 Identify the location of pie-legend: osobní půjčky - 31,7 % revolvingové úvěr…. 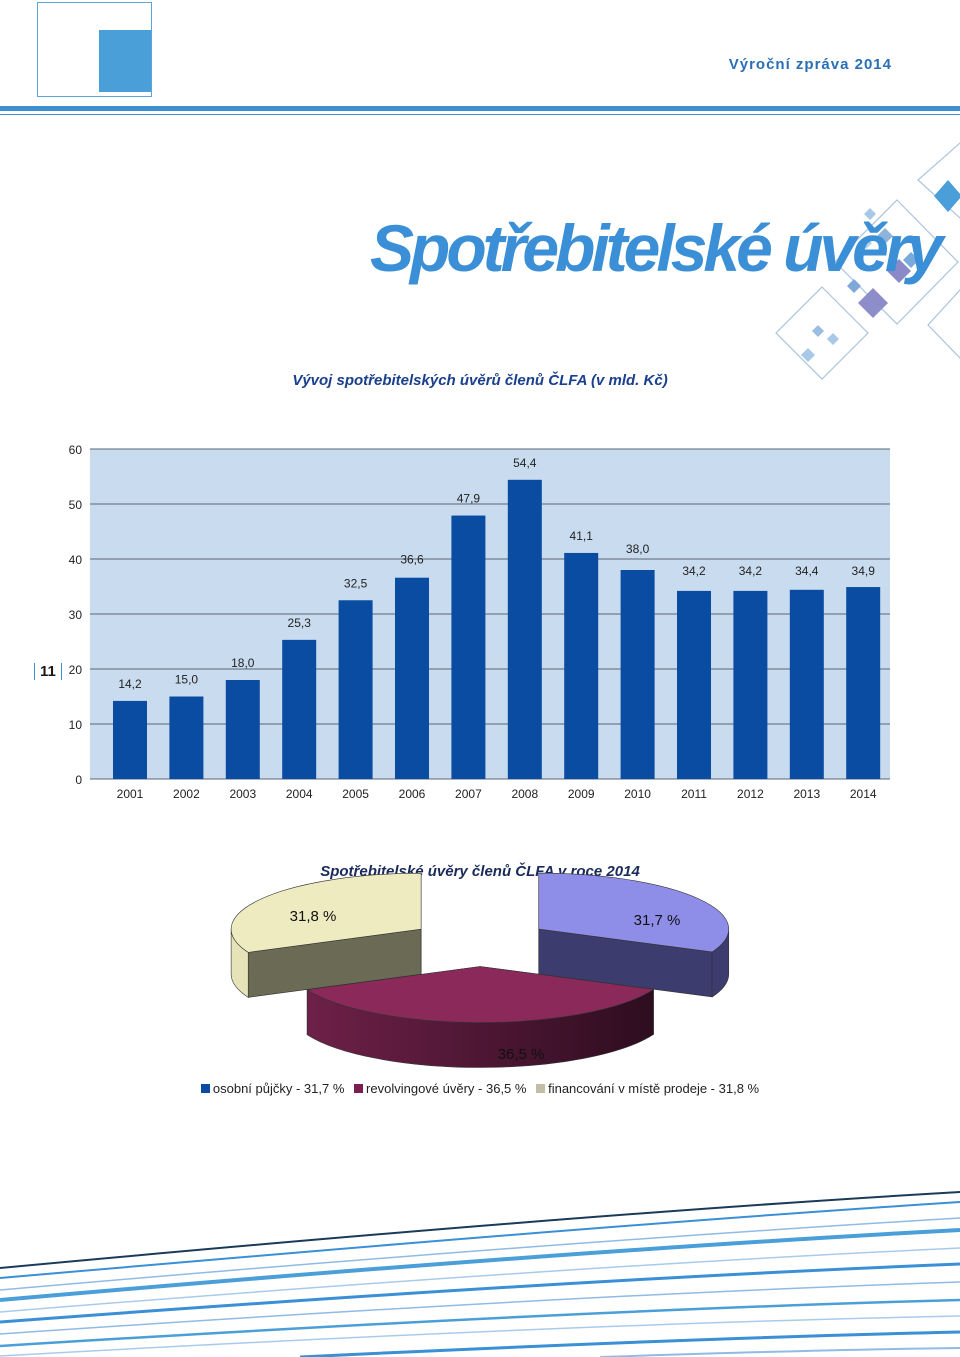
(480, 1088).